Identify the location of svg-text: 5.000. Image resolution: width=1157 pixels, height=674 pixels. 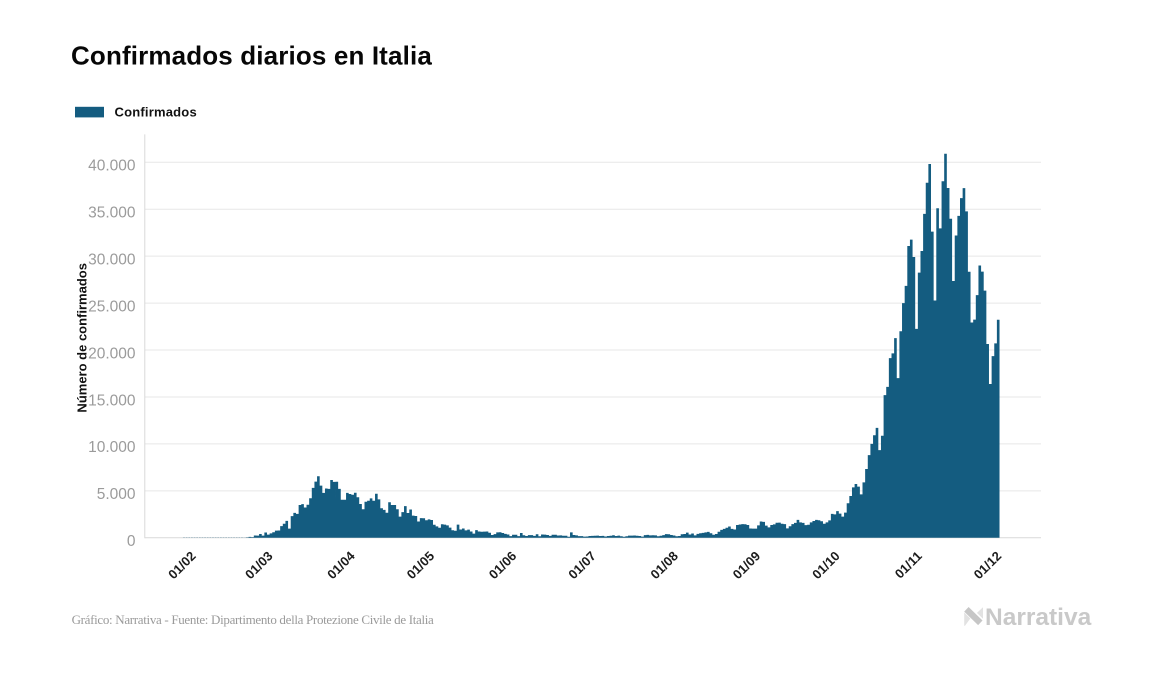
(116, 494).